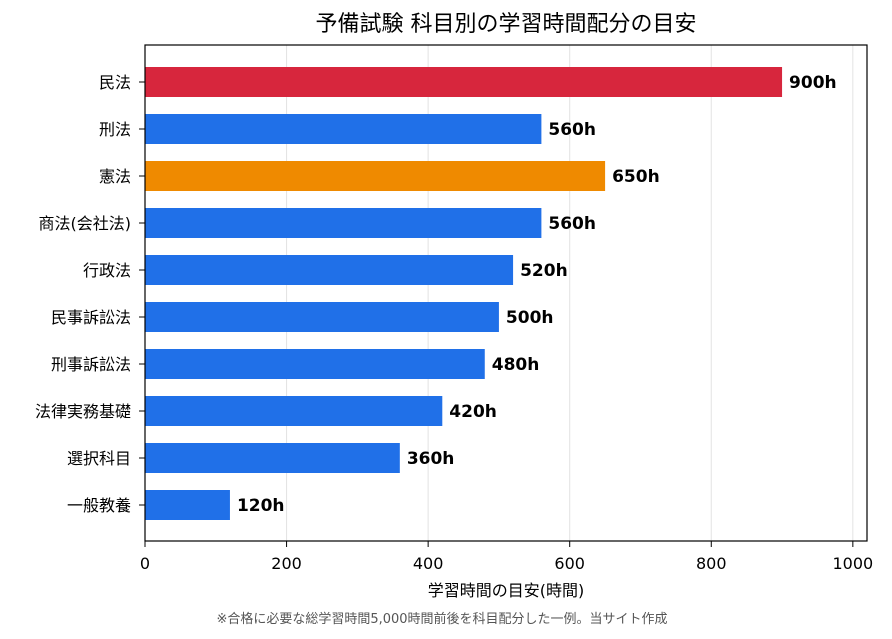 The width and height of the screenshot is (892, 639). What do you see at coordinates (711, 563) in the screenshot?
I see `x-tick-label: 800` at bounding box center [711, 563].